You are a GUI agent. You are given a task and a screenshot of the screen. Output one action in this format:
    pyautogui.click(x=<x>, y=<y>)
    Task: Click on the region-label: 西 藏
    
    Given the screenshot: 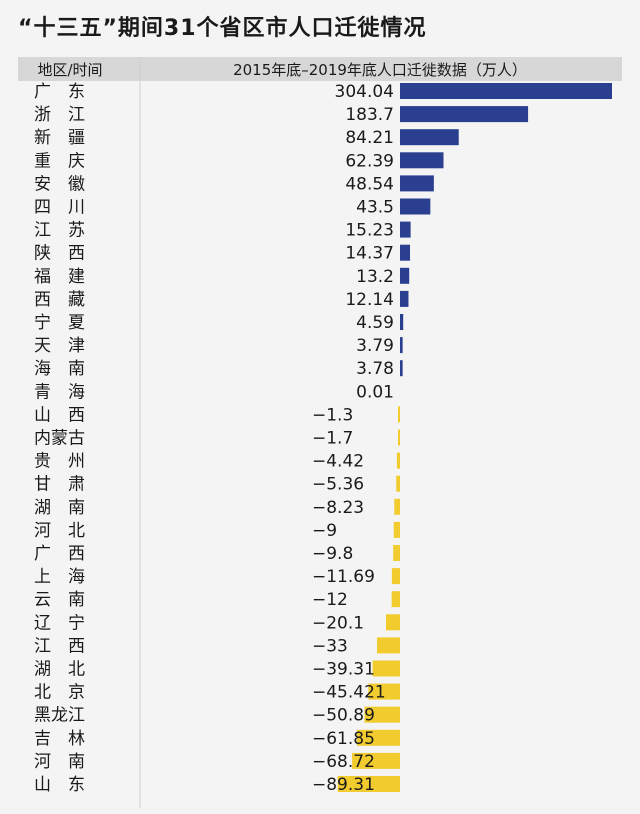 What is the action you would take?
    pyautogui.click(x=59, y=300)
    